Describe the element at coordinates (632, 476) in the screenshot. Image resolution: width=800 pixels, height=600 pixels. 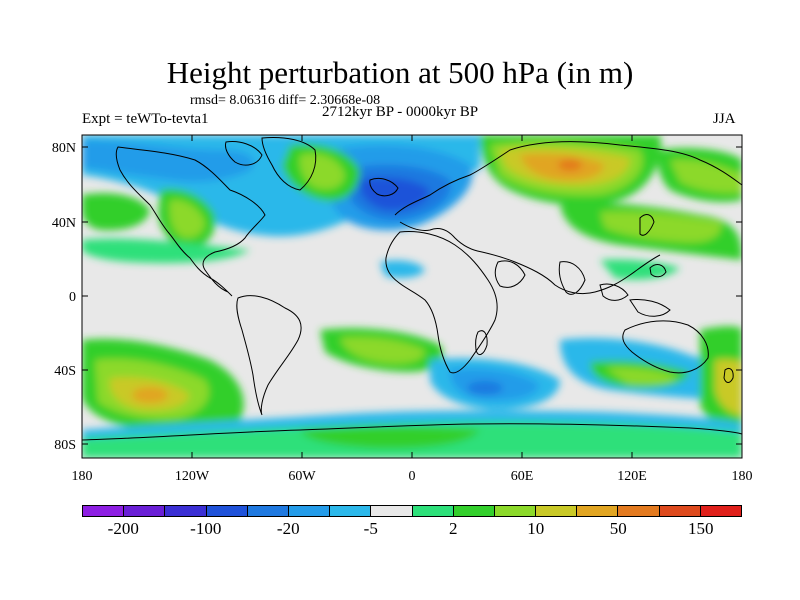
I see `lon-label-120e: 120E` at that location.